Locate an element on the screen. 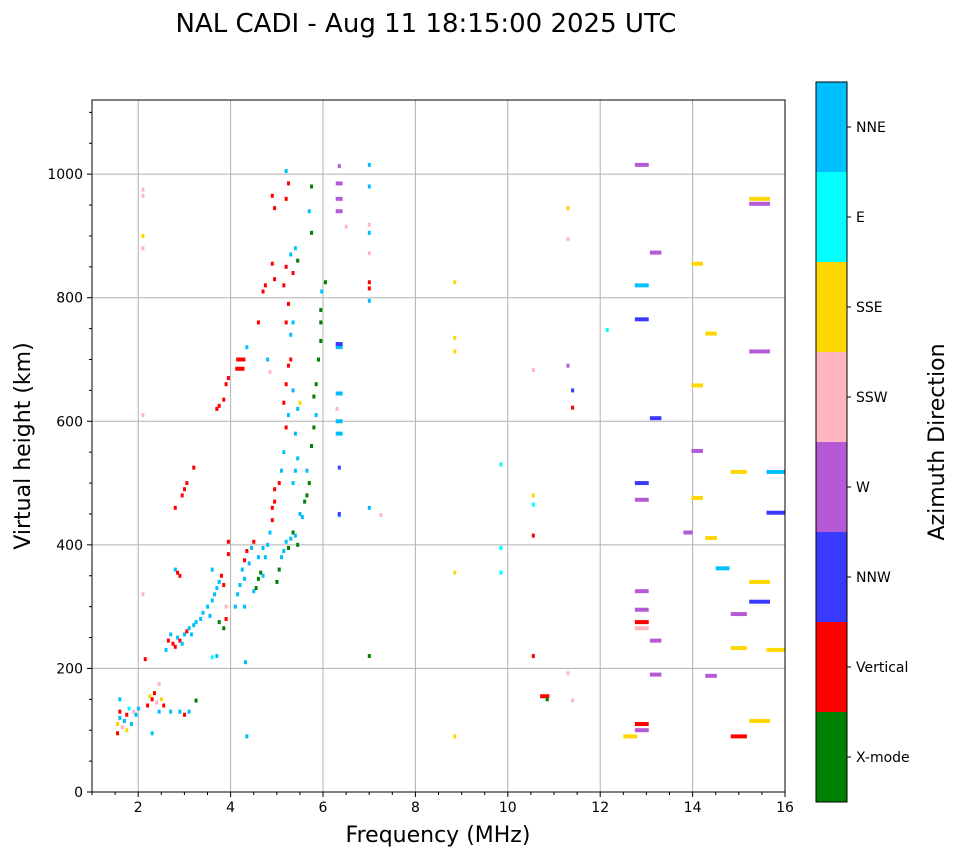 This screenshot has height=861, width=958. colorbar-tick-label: W is located at coordinates (863, 488).